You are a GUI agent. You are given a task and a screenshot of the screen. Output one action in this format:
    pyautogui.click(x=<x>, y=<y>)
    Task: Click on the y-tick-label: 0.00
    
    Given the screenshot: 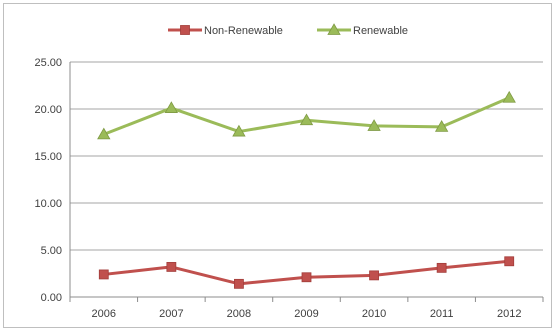 What is the action you would take?
    pyautogui.click(x=51, y=298)
    